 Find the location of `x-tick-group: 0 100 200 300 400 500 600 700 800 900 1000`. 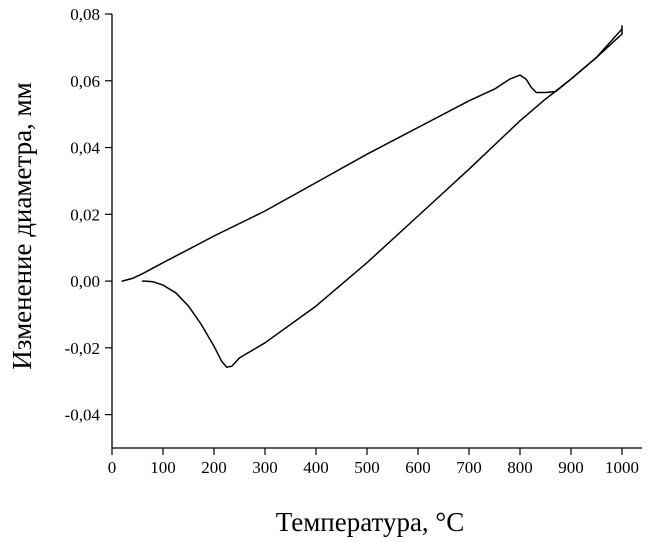

x-tick-group: 0 100 200 300 400 500 600 700 800 900 1000 is located at coordinates (373, 462).